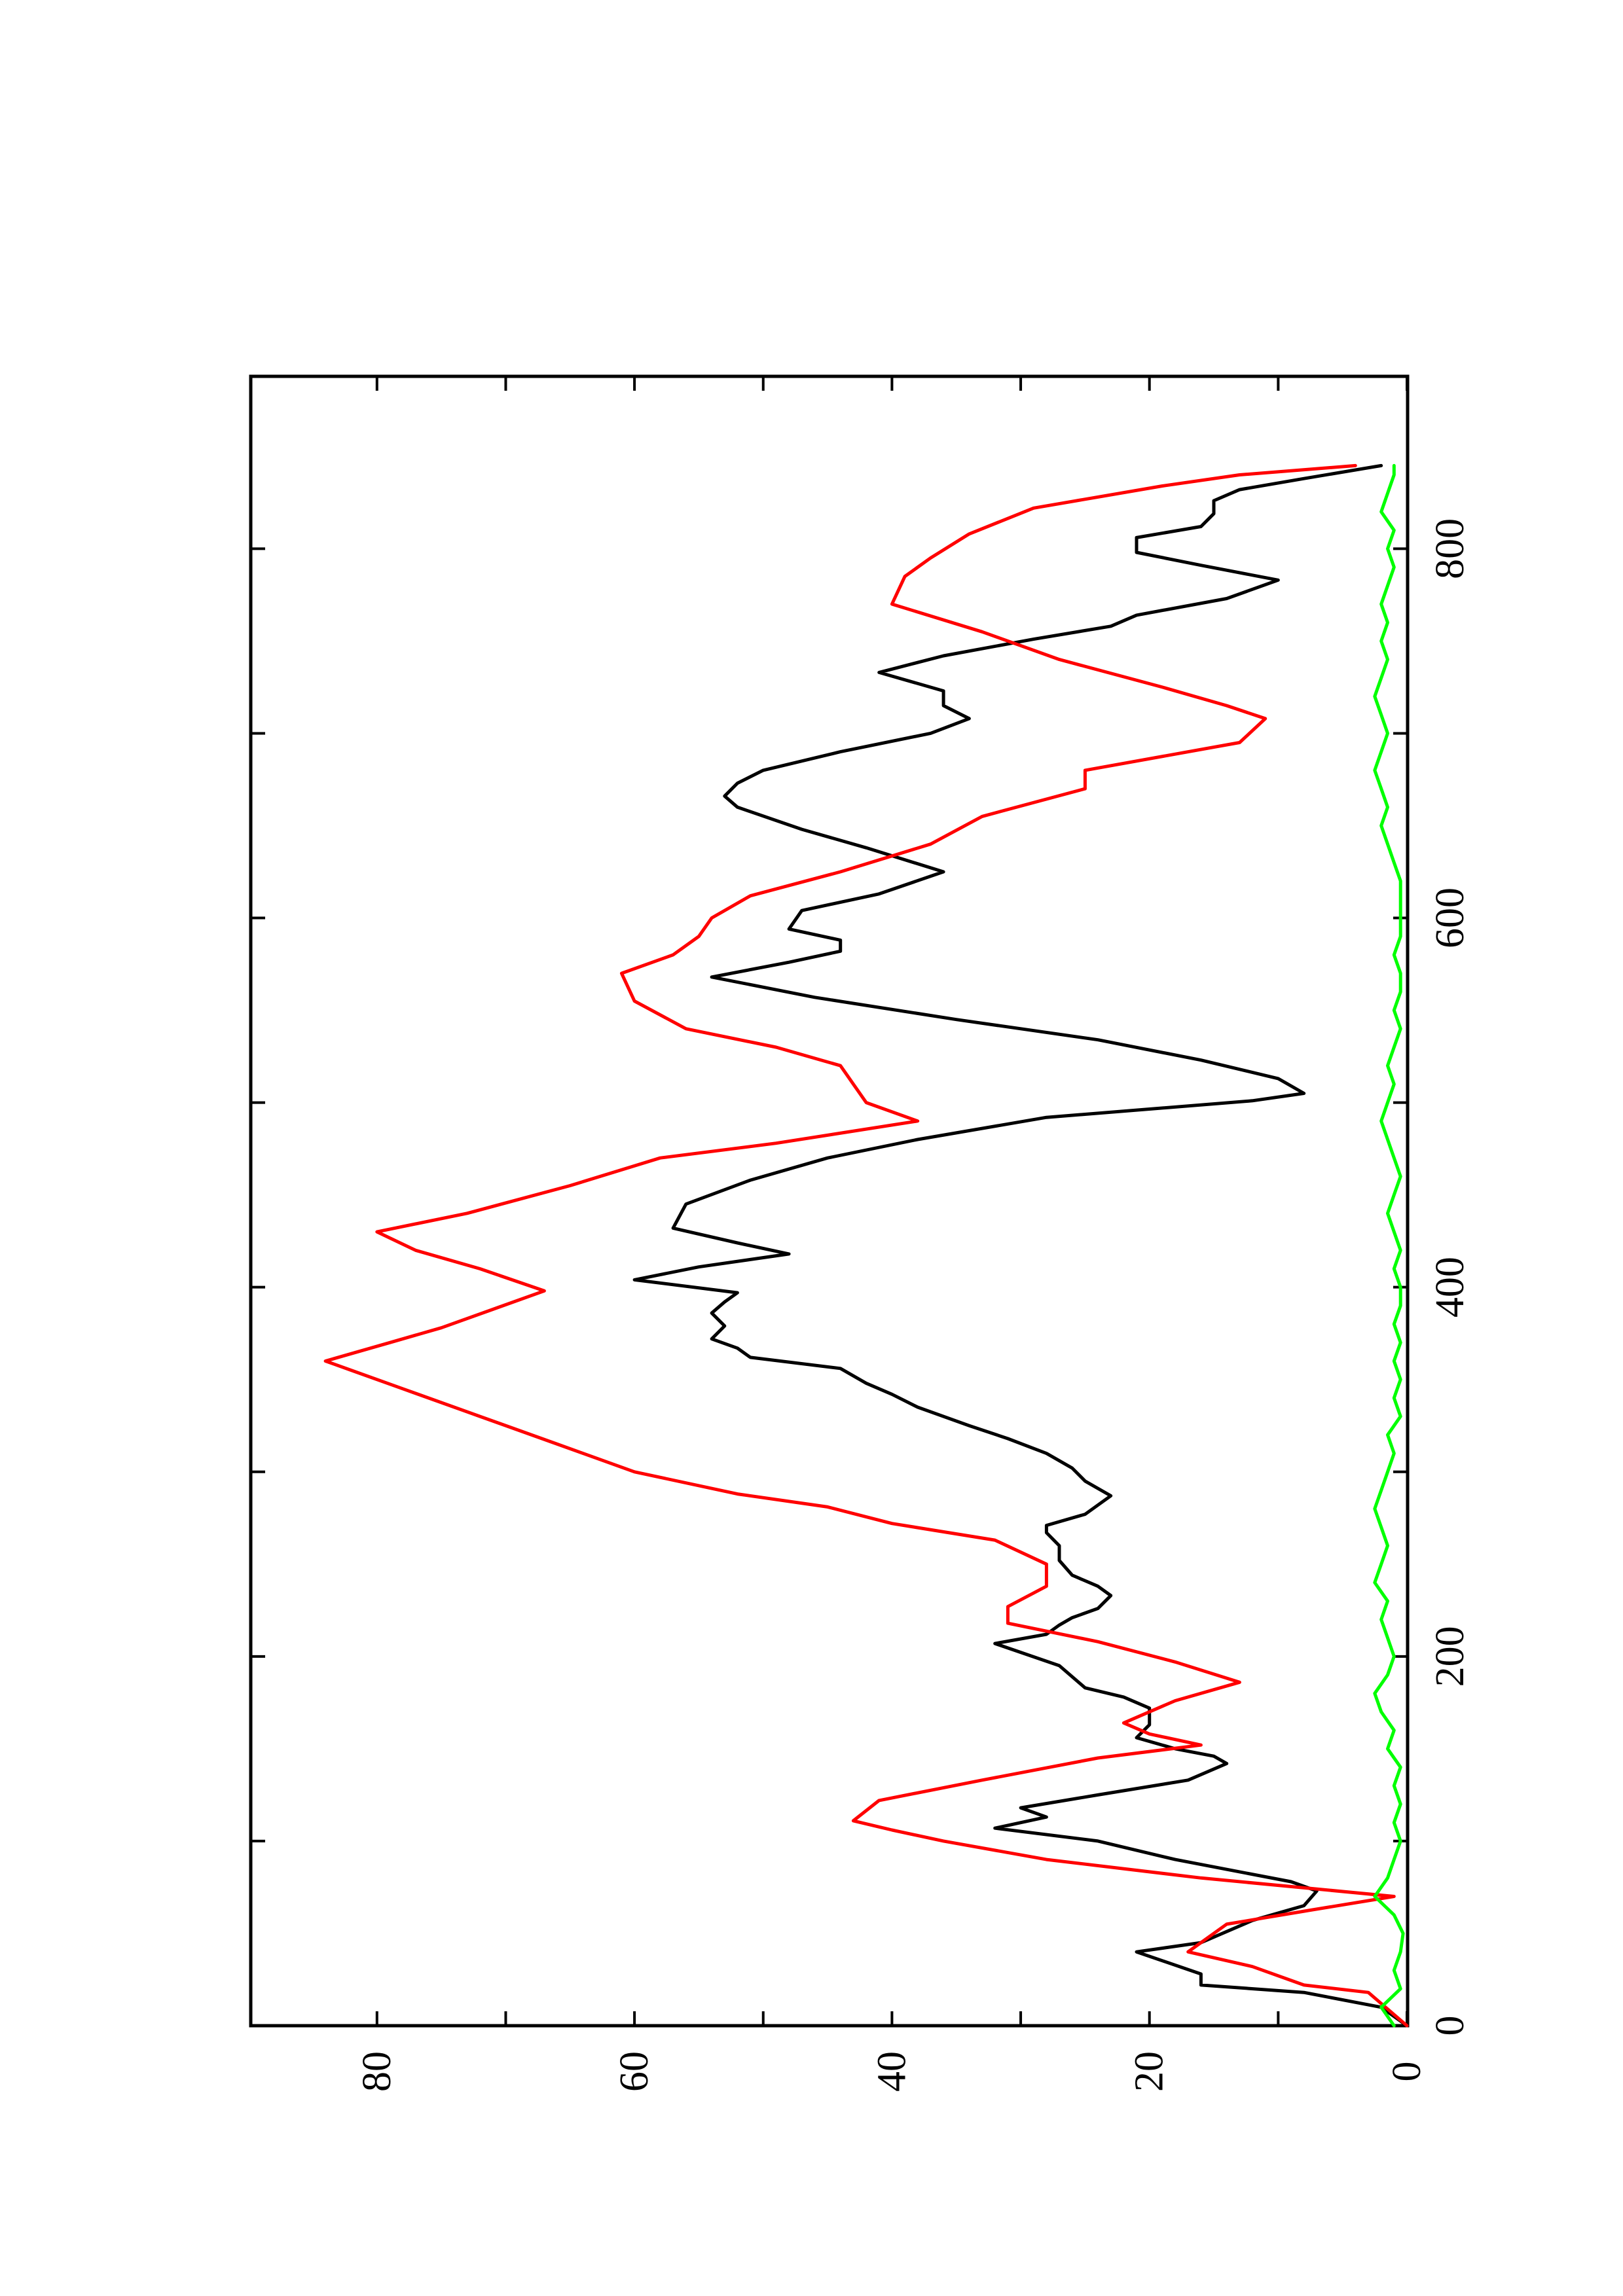 Image resolution: width=1623 pixels, height=2296 pixels. What do you see at coordinates (1450, 548) in the screenshot?
I see `x-tick-label: 800` at bounding box center [1450, 548].